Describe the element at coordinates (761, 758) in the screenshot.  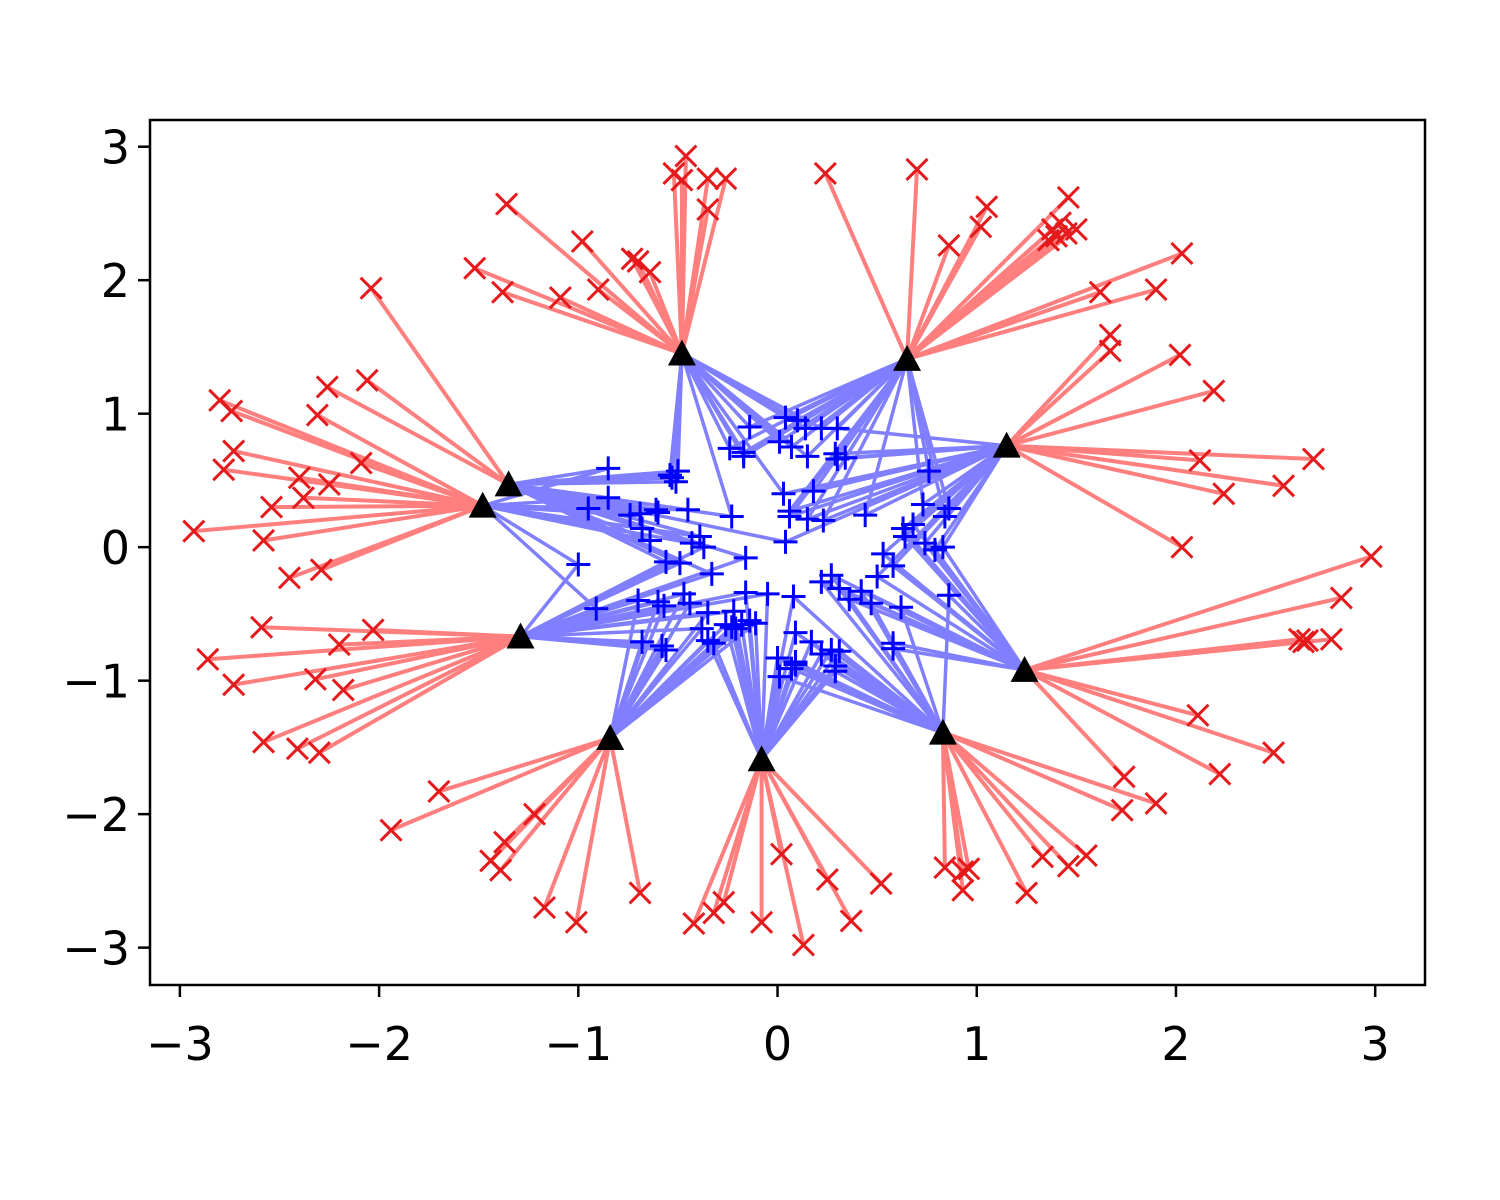
I see `center-point-marker` at that location.